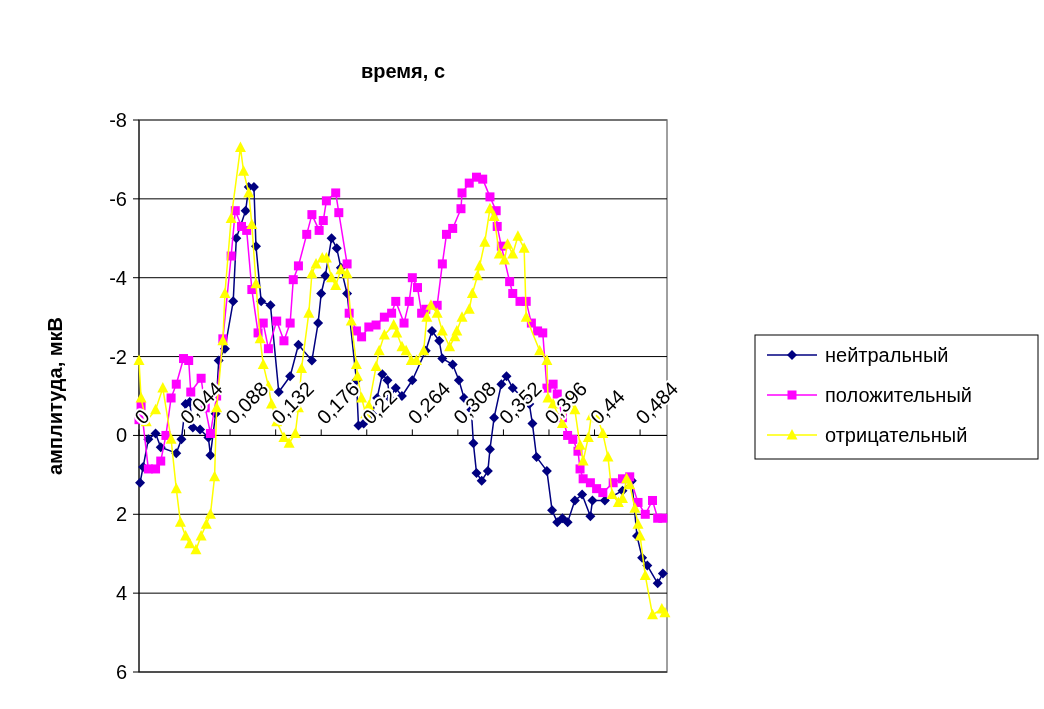  Describe the element at coordinates (55, 396) in the screenshot. I see `y-axis-title: амплитуда, мкВ` at that location.